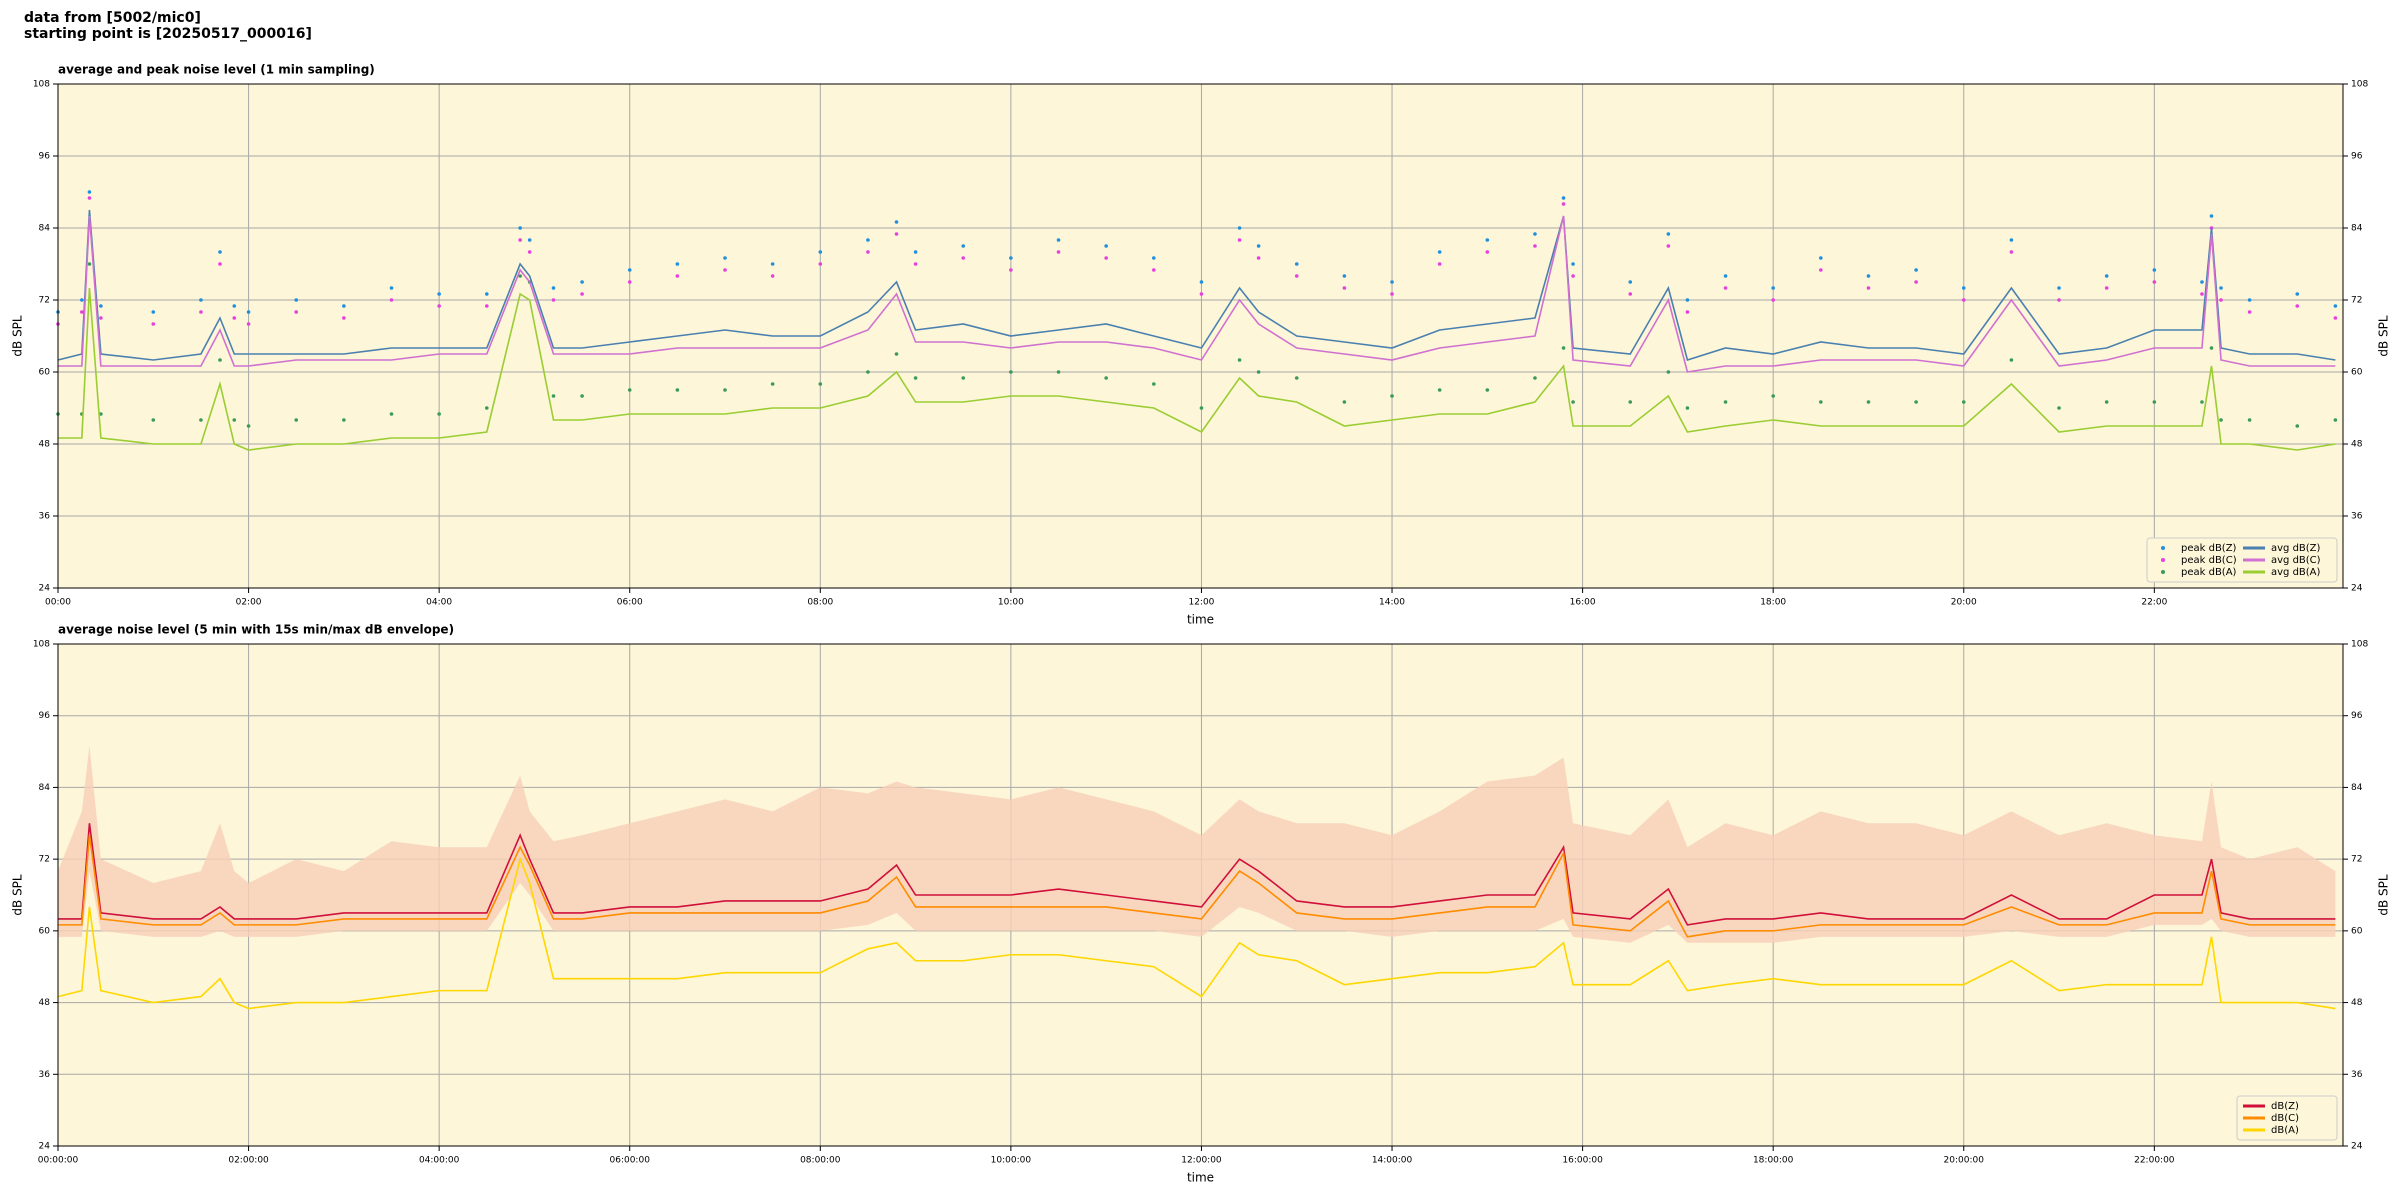  What do you see at coordinates (45, 373) in the screenshot?
I see `y-tick-label: 60` at bounding box center [45, 373].